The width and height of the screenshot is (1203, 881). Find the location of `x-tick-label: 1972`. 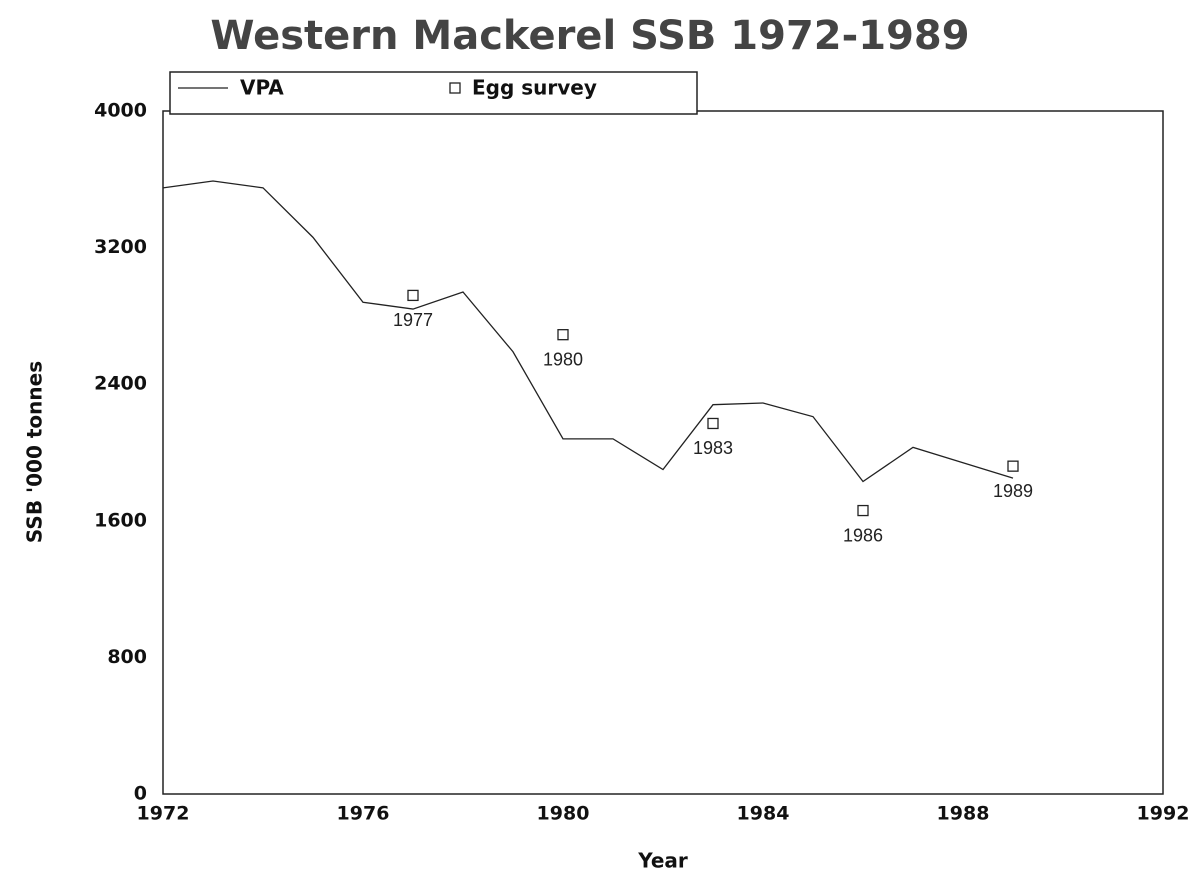

x-tick-label: 1972 is located at coordinates (163, 814).